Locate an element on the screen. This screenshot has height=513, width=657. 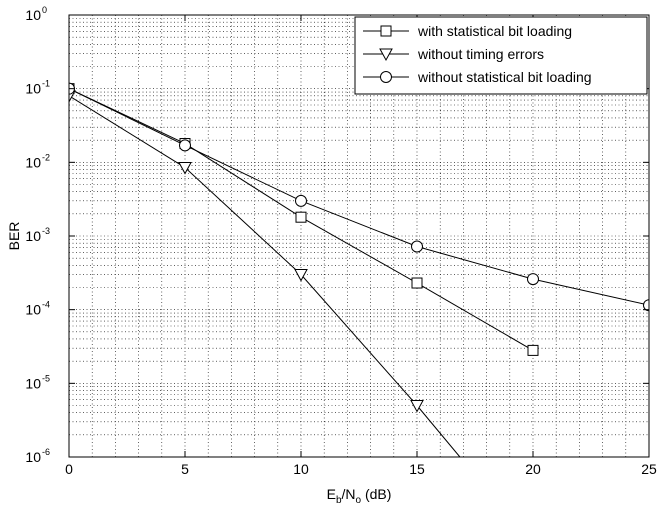
y-tick-exponent: -5 is located at coordinates (46, 378).